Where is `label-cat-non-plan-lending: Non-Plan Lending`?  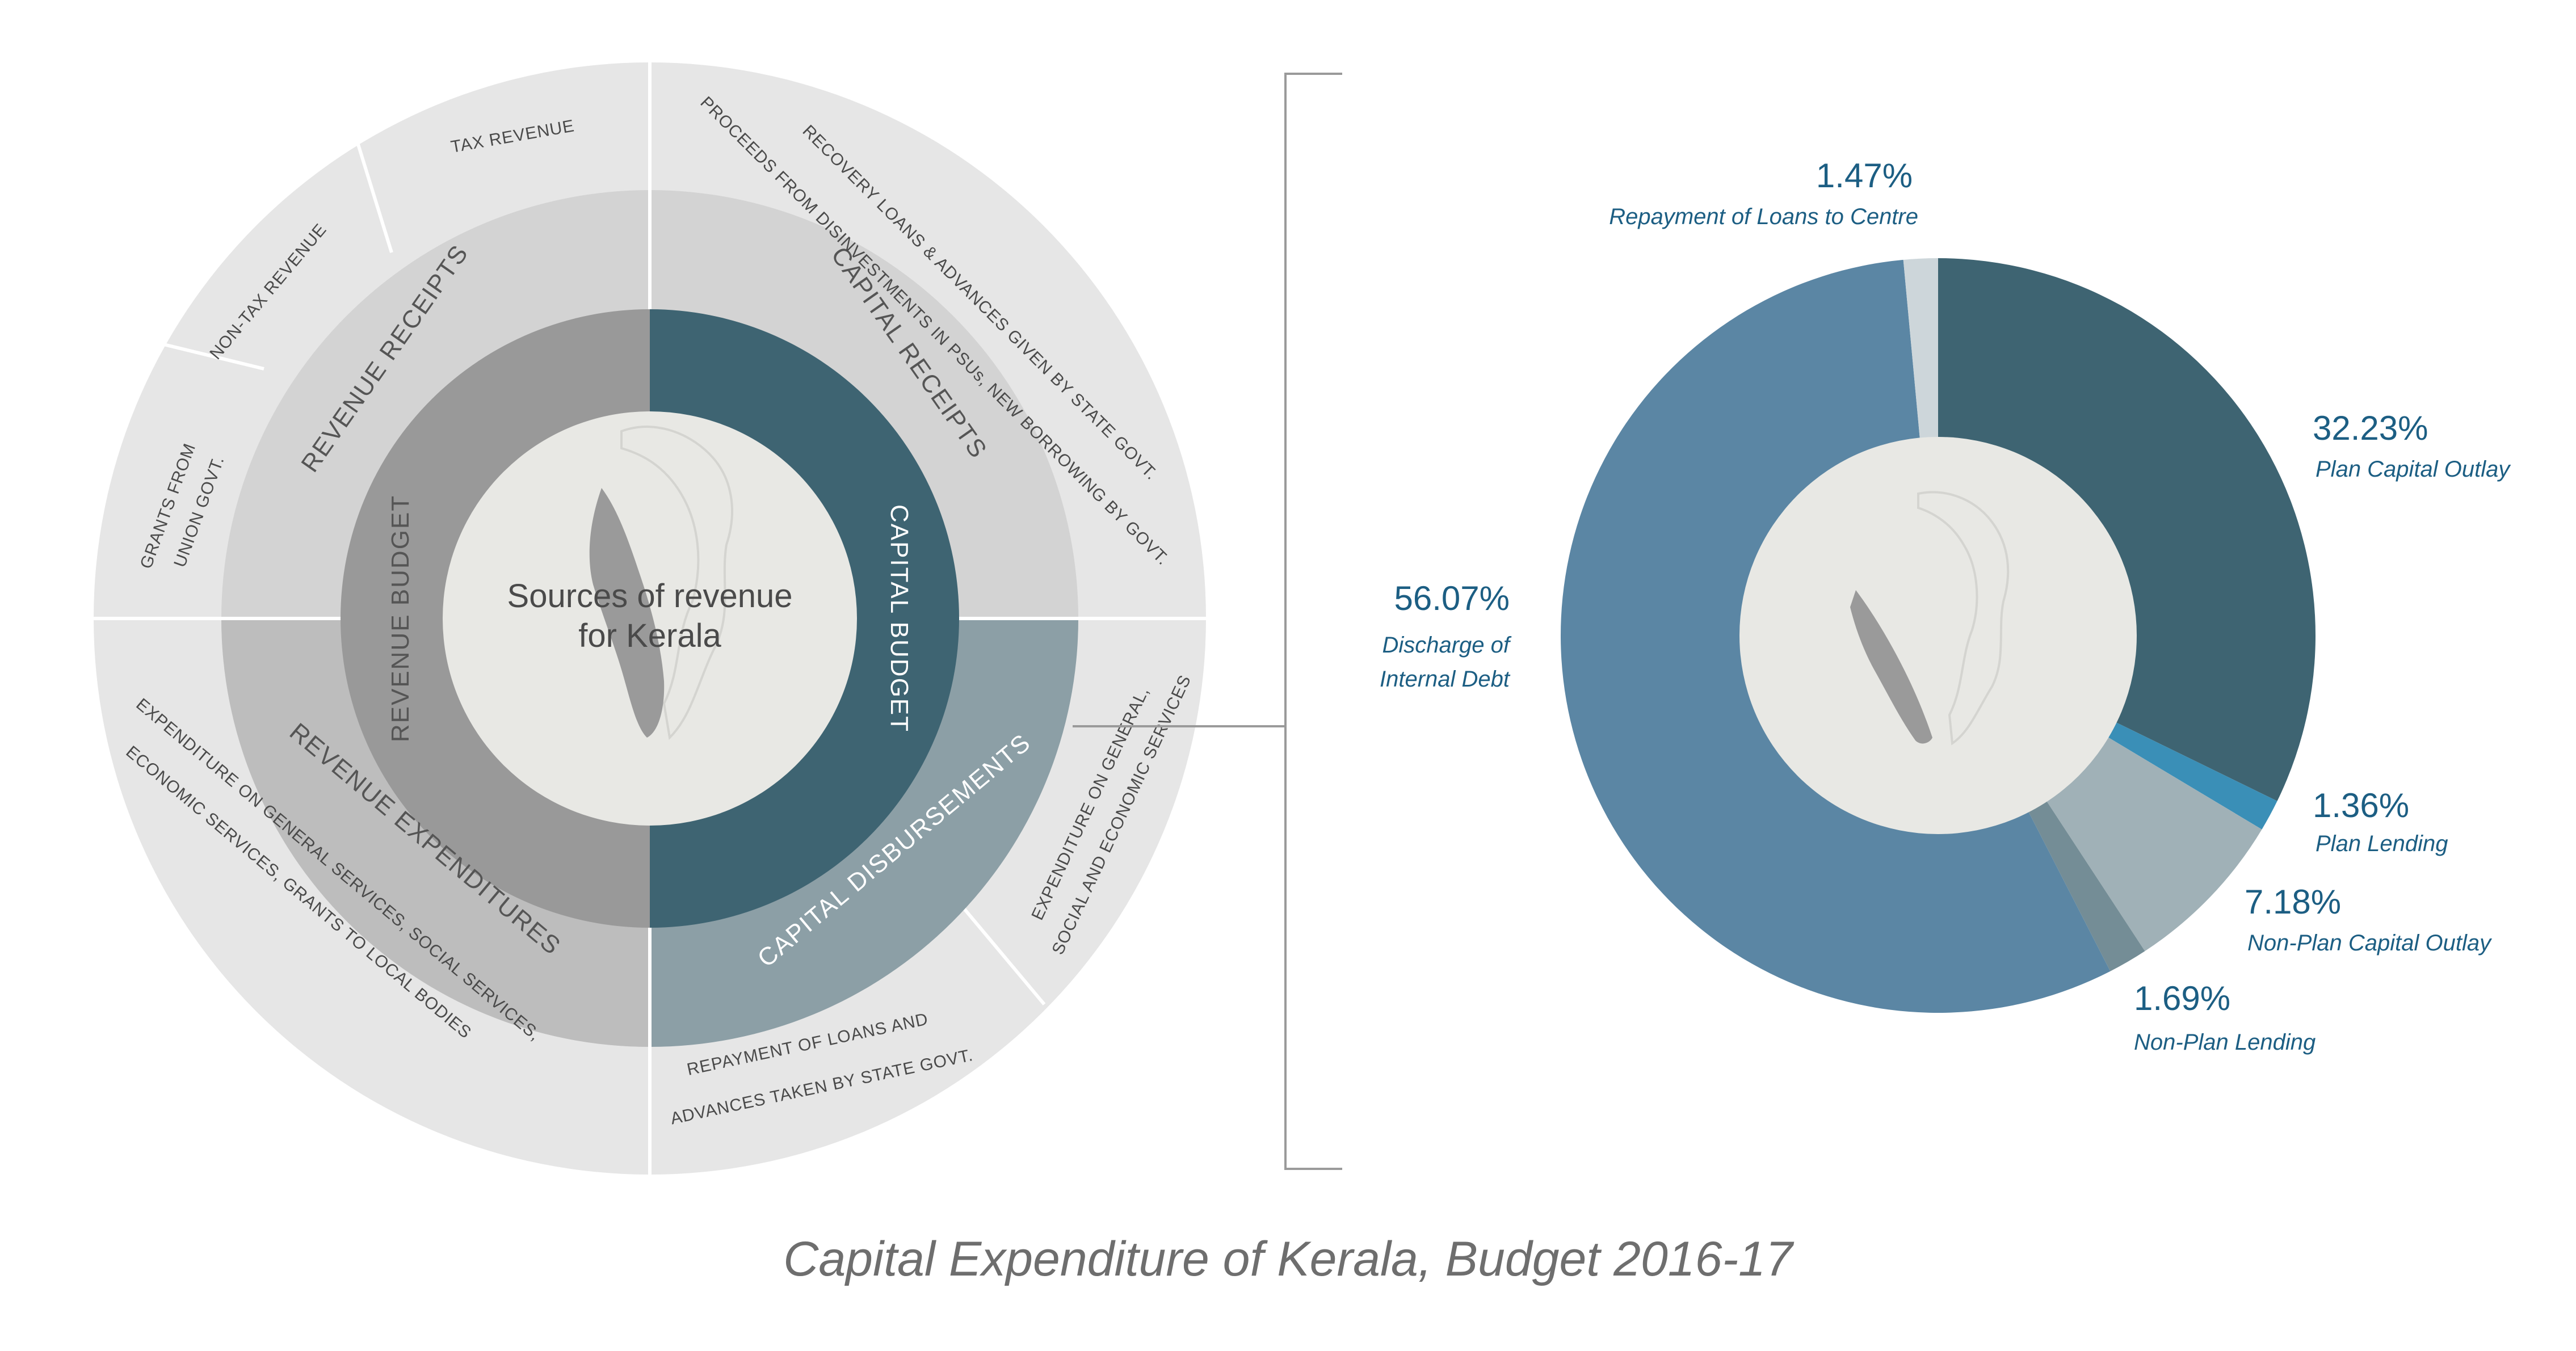
label-cat-non-plan-lending: Non-Plan Lending is located at coordinates (2225, 1042).